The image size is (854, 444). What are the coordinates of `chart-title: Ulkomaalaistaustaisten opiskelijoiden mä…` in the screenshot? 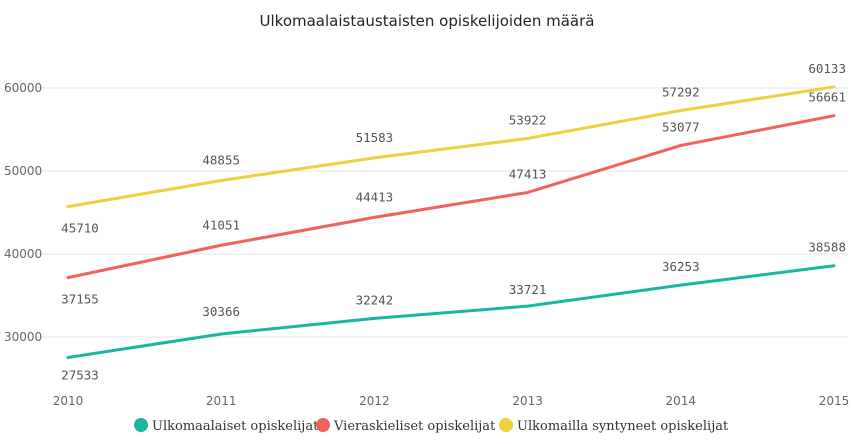 It's located at (427, 21).